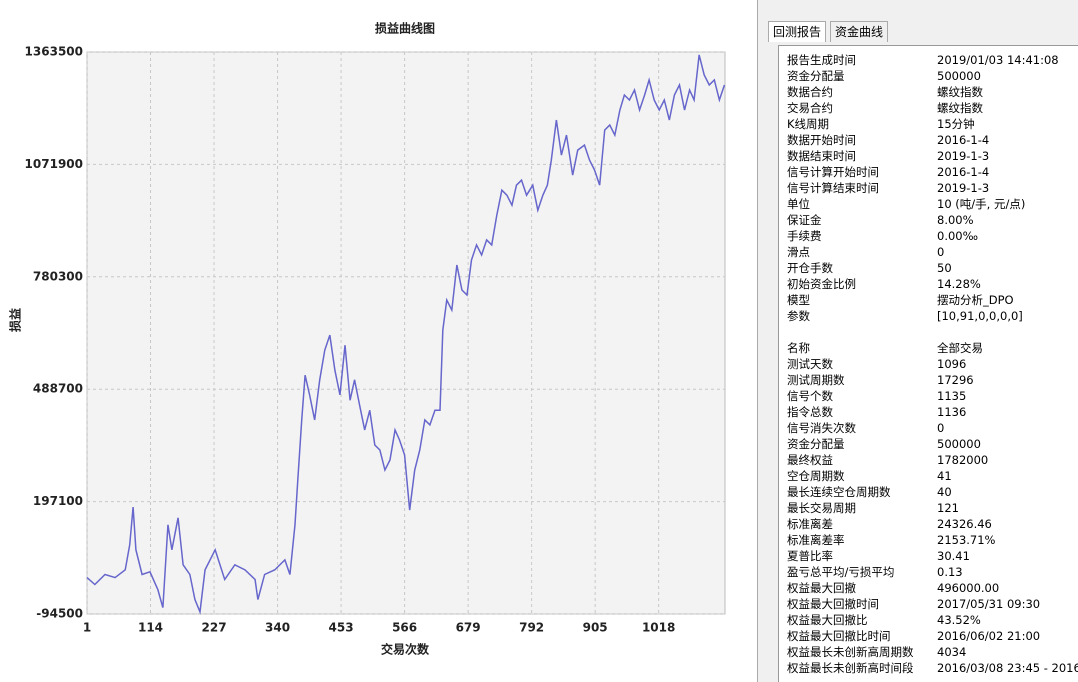  I want to click on row-key: 初始资金比例, so click(821, 284).